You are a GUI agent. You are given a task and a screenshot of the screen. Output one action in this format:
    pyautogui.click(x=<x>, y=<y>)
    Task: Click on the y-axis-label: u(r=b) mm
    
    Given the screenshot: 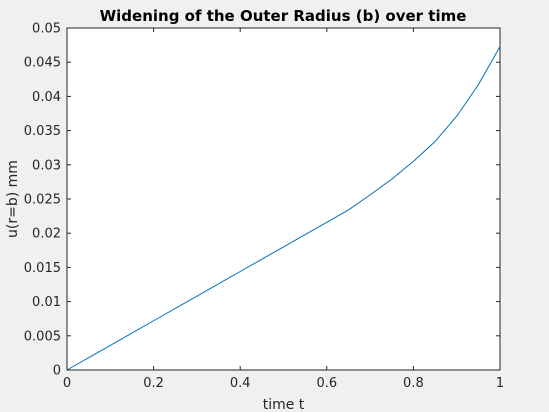 What is the action you would take?
    pyautogui.click(x=13, y=199)
    